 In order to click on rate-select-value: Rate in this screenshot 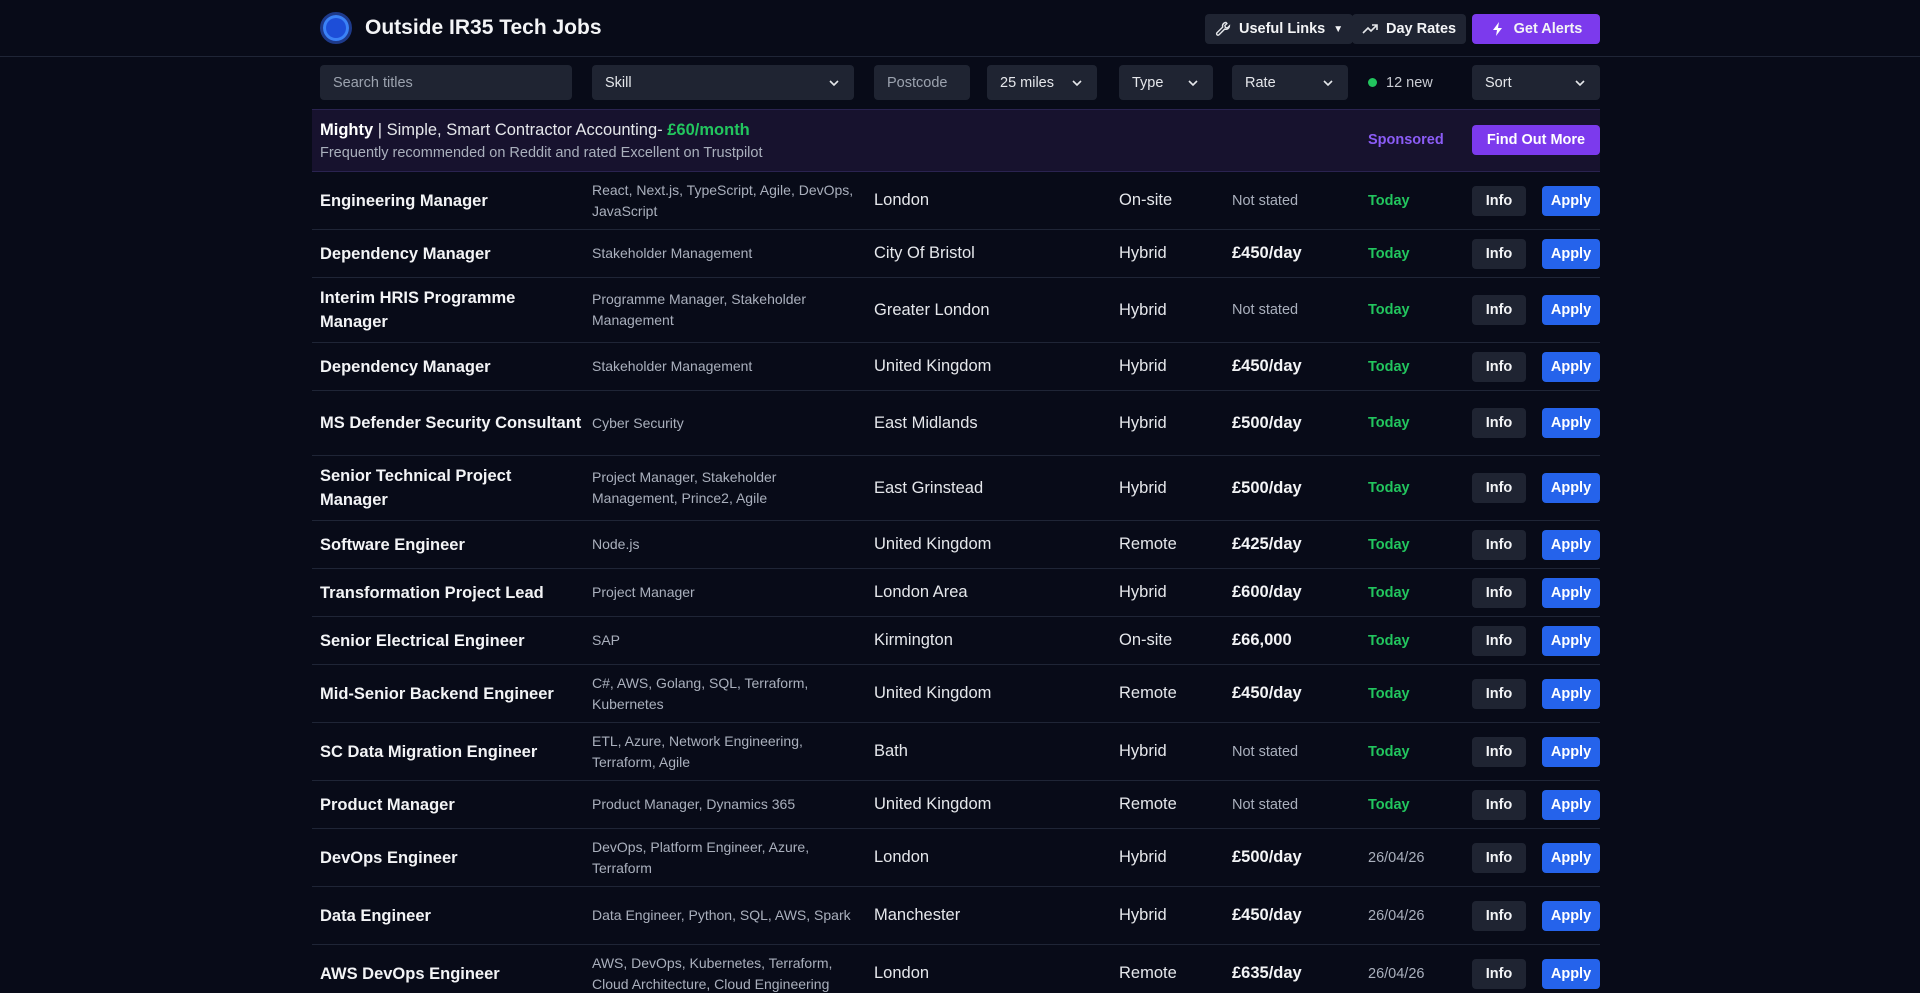, I will do `click(1260, 82)`.